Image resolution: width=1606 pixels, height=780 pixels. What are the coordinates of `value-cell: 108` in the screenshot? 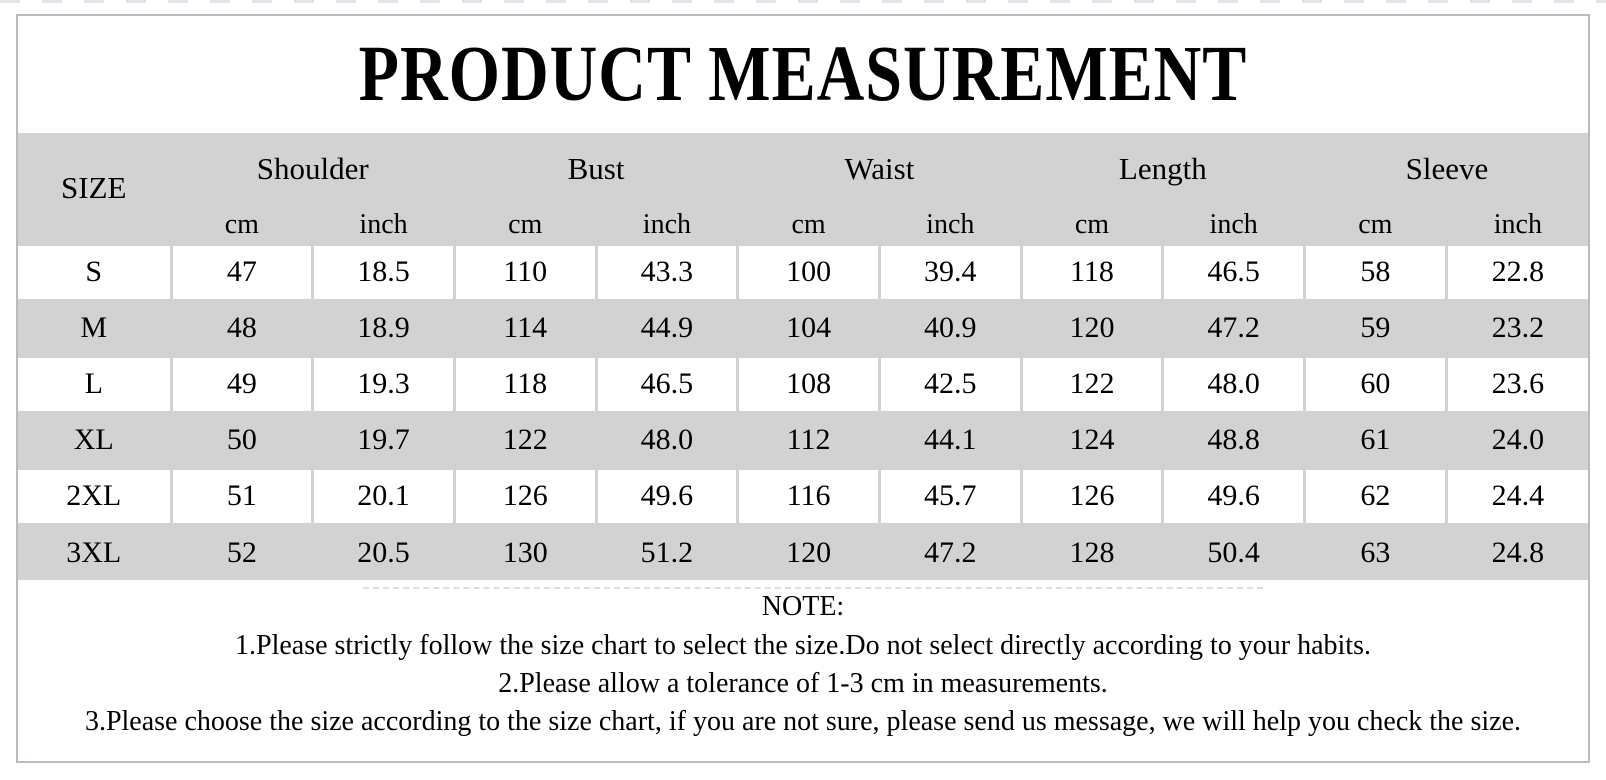 It's located at (808, 384).